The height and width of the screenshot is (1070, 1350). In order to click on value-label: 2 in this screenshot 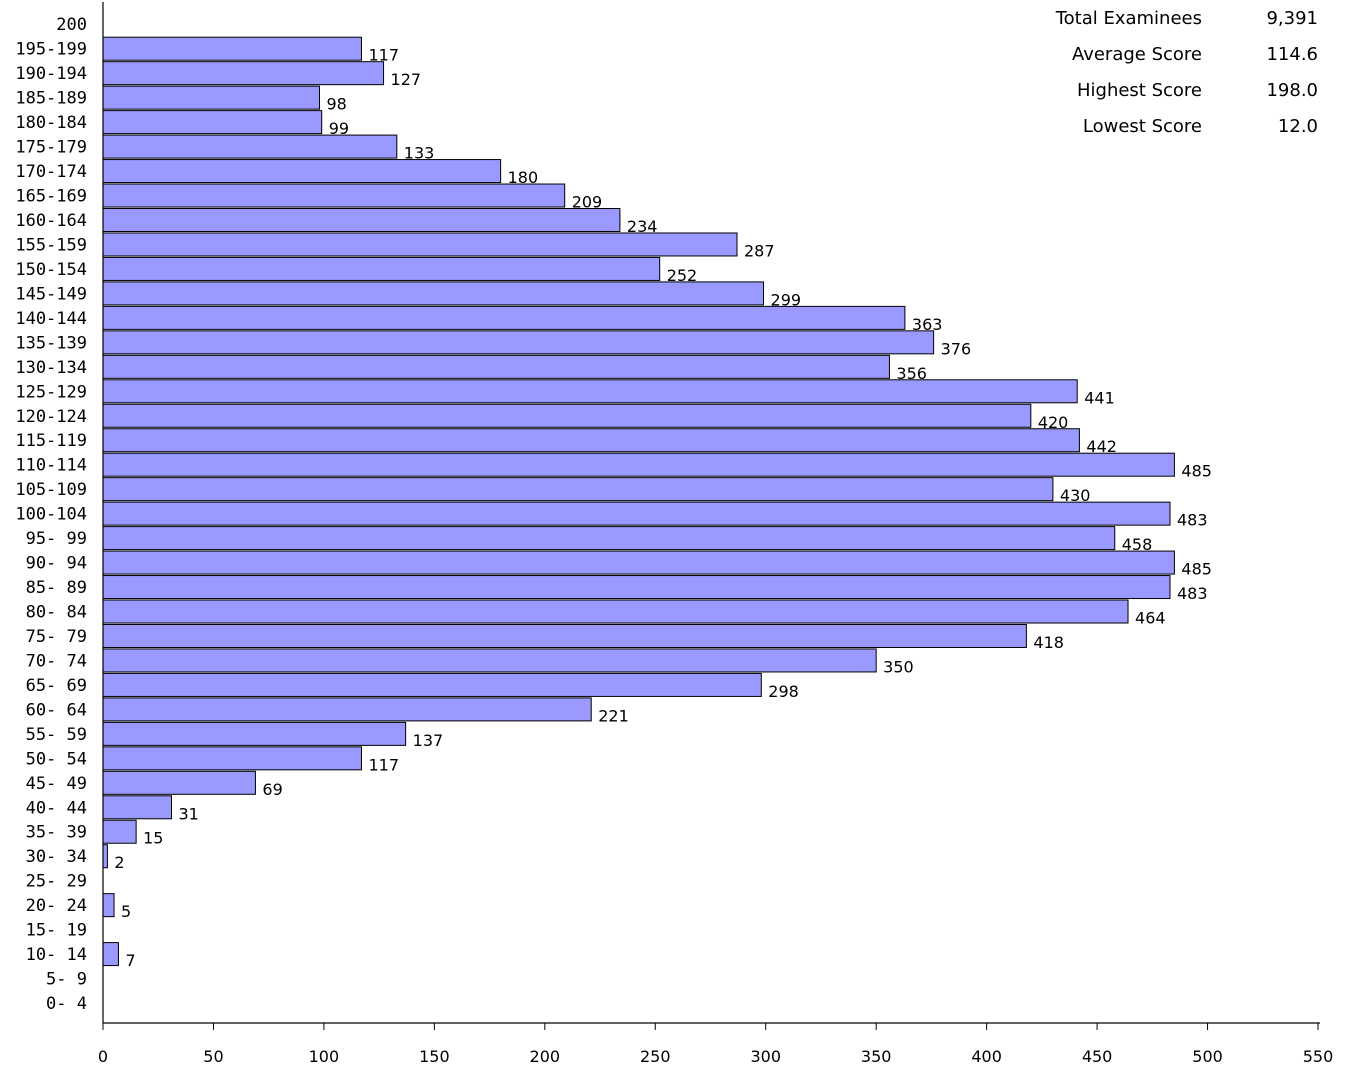, I will do `click(119, 862)`.